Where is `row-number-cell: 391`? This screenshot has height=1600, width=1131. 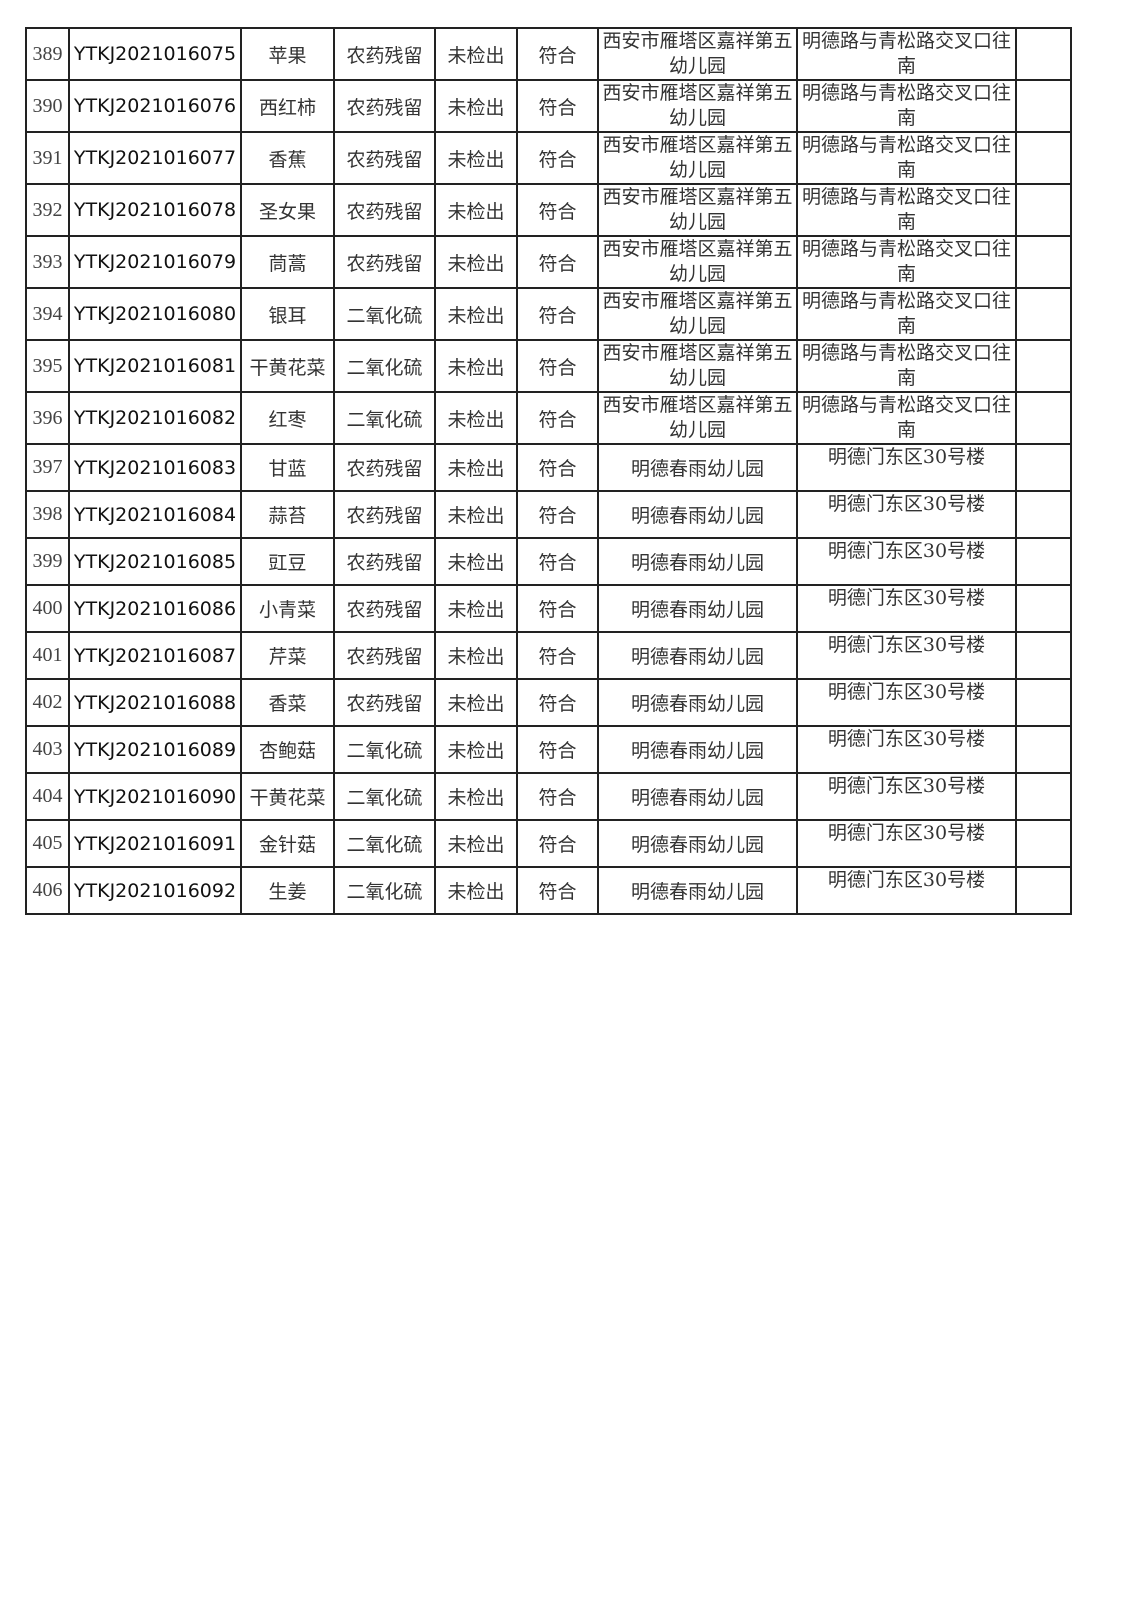
row-number-cell: 391 is located at coordinates (47, 158).